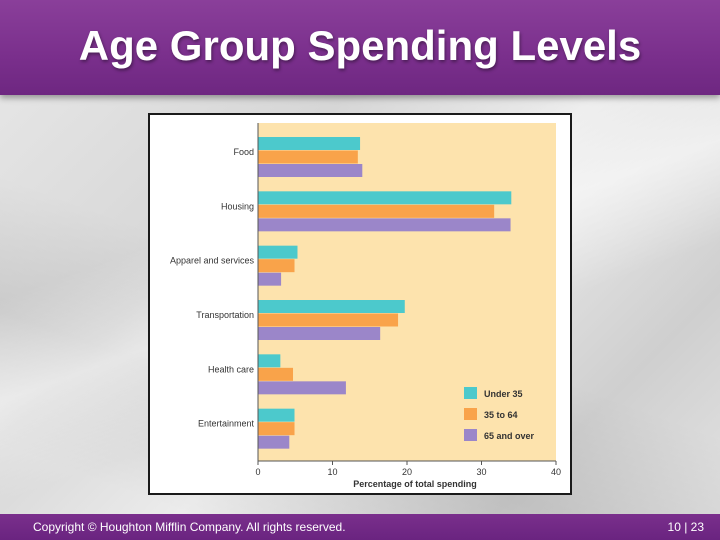 Image resolution: width=720 pixels, height=540 pixels. I want to click on category-label-transportation: Transportation, so click(225, 315).